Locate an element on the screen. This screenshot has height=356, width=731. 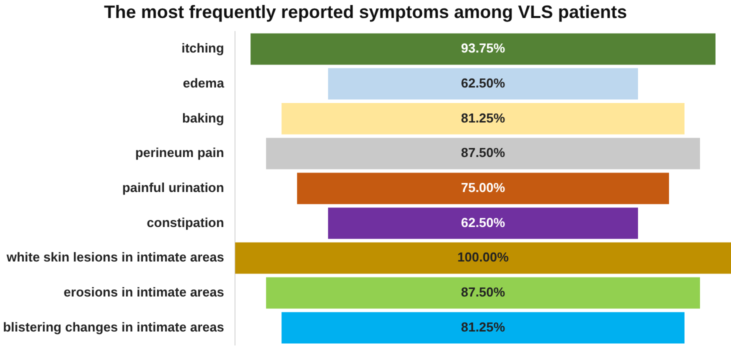
category-label: erosions in intimate areas is located at coordinates (144, 292).